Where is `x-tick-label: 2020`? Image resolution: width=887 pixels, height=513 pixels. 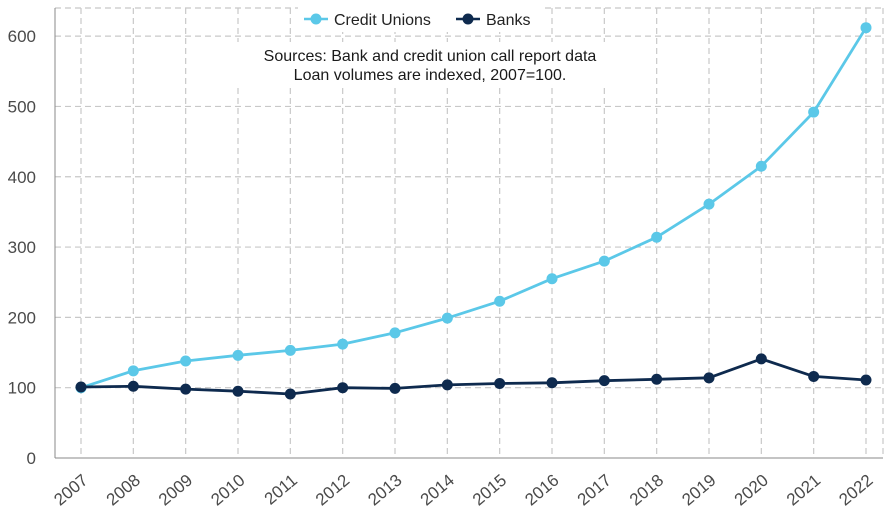
x-tick-label: 2020 is located at coordinates (751, 490).